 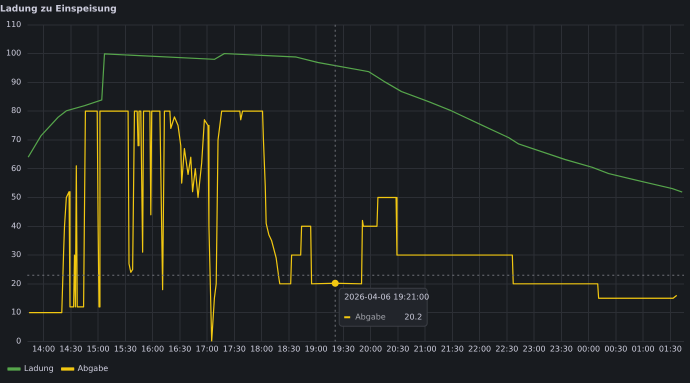 I want to click on x-tick-label: 23:30, so click(x=561, y=349).